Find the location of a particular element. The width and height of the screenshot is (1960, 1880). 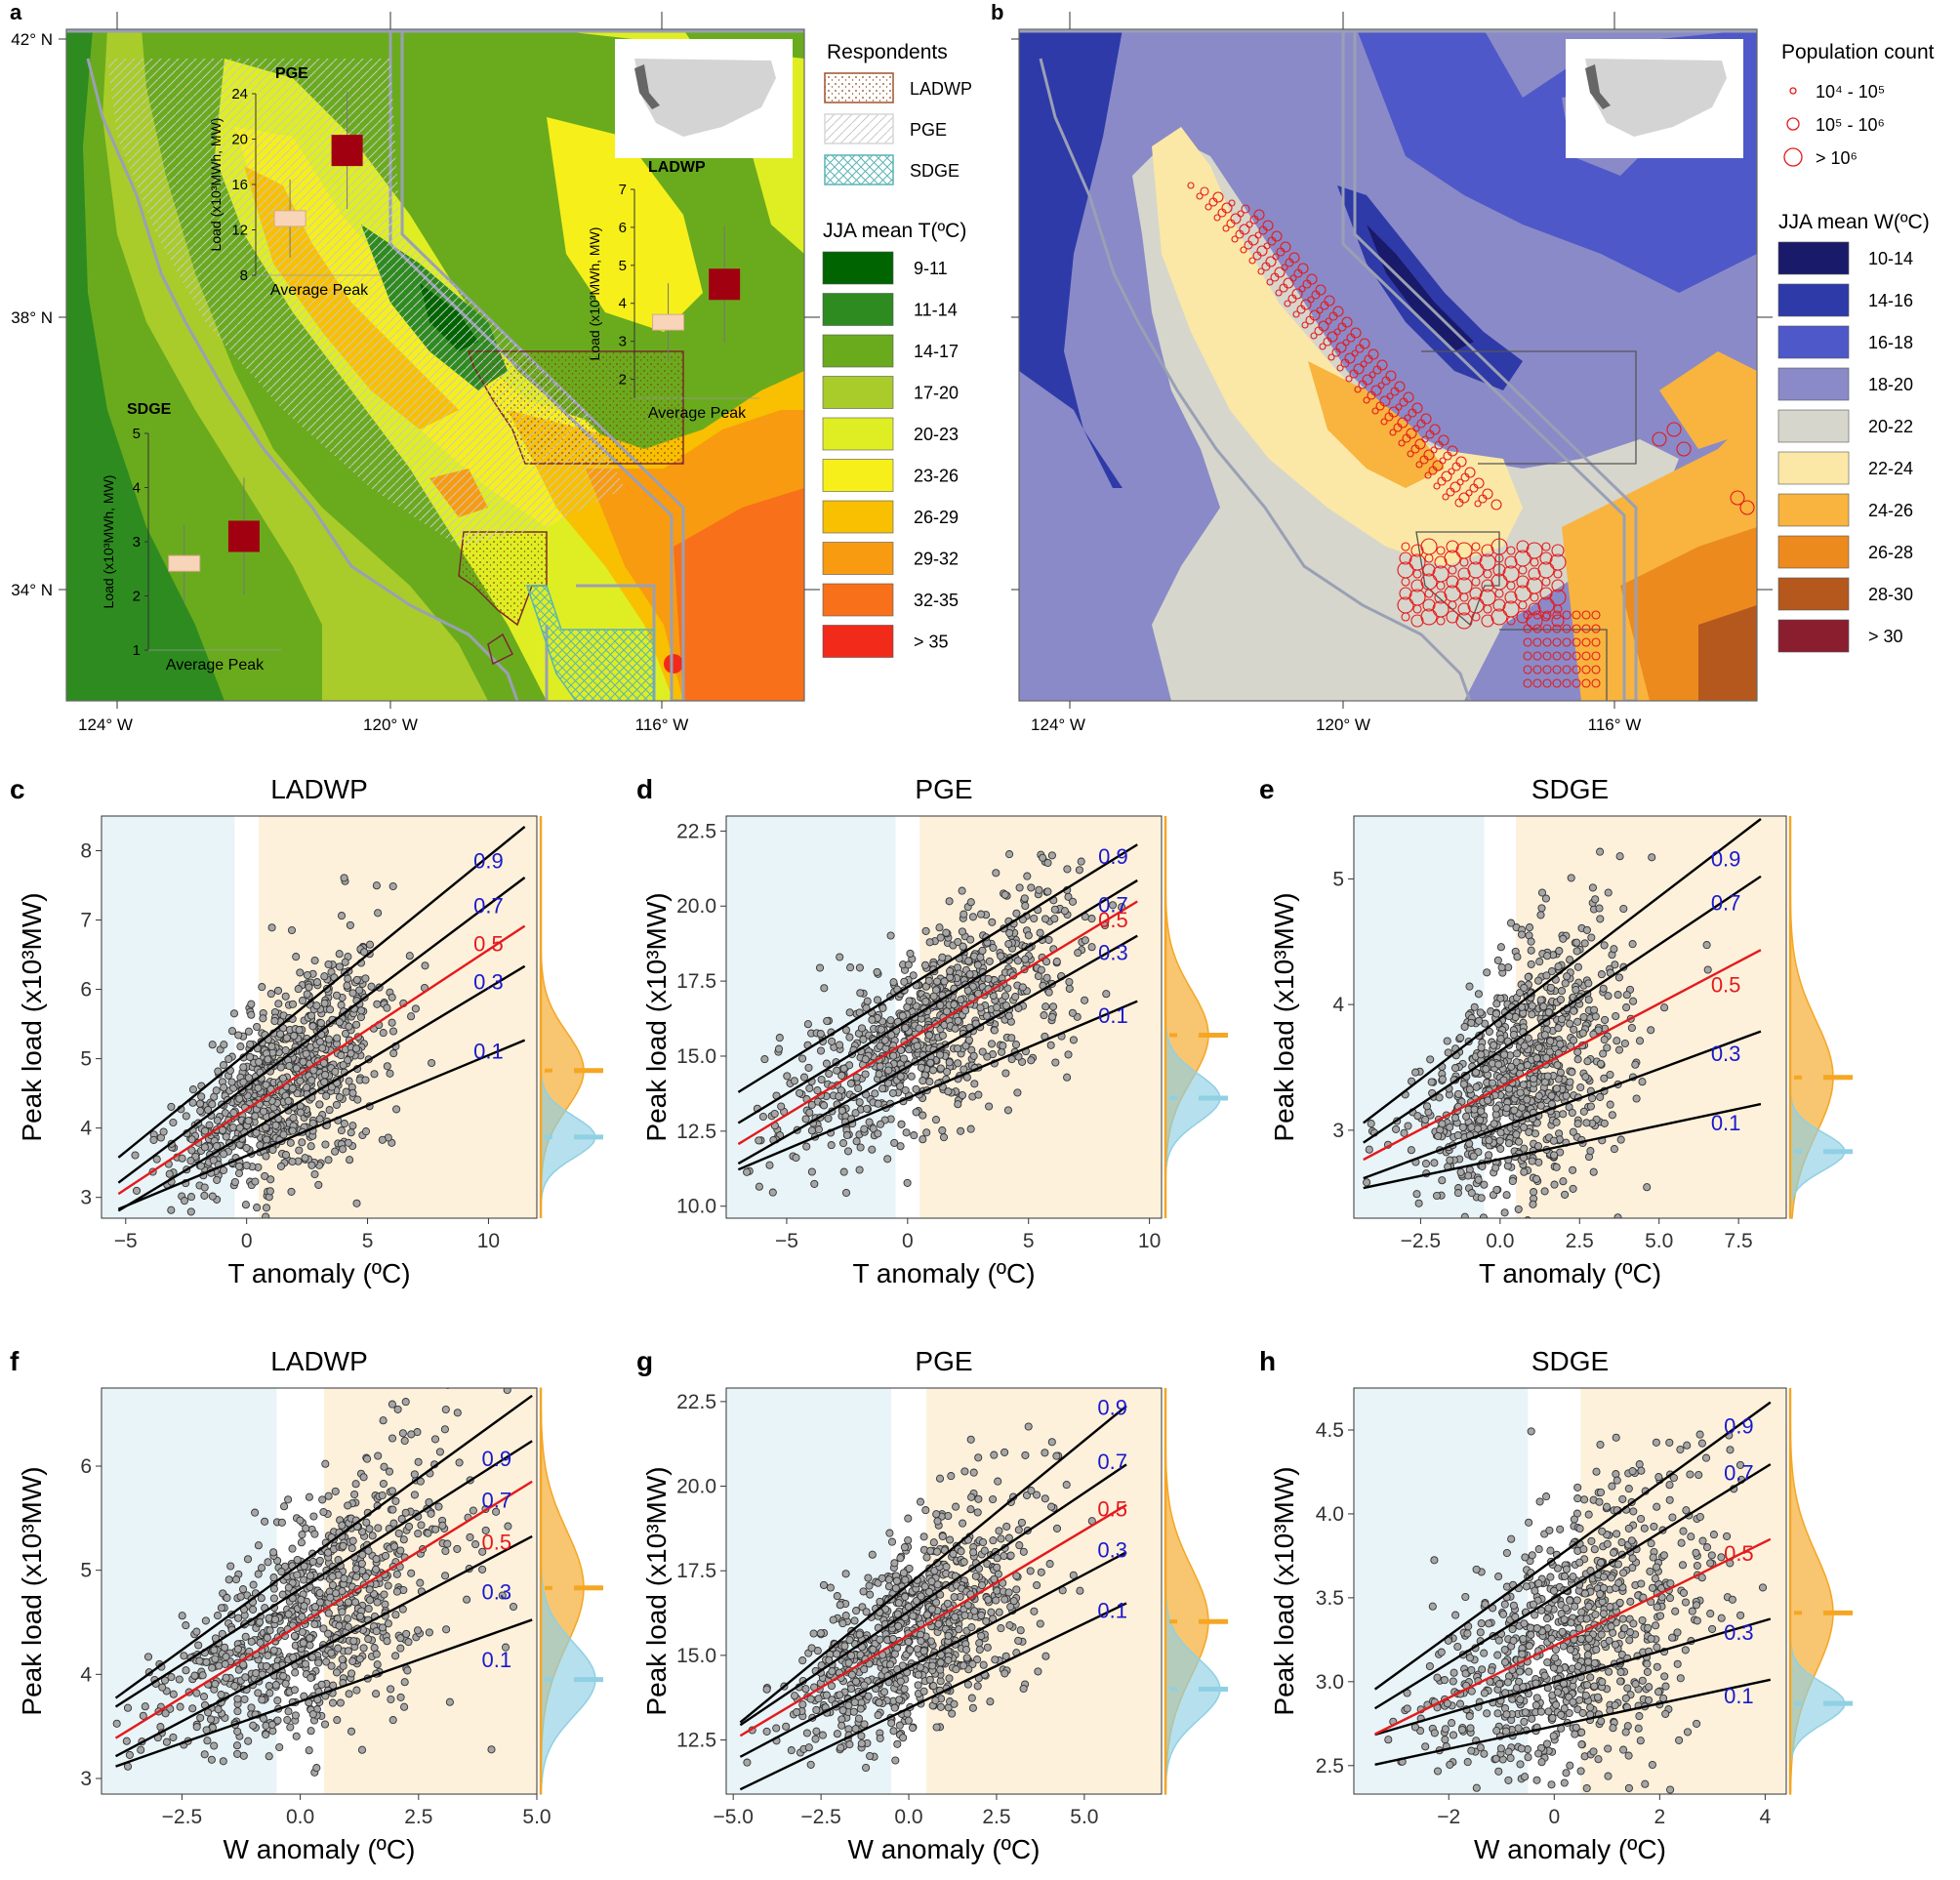

x-tick-label: −2.5 is located at coordinates (182, 1817).